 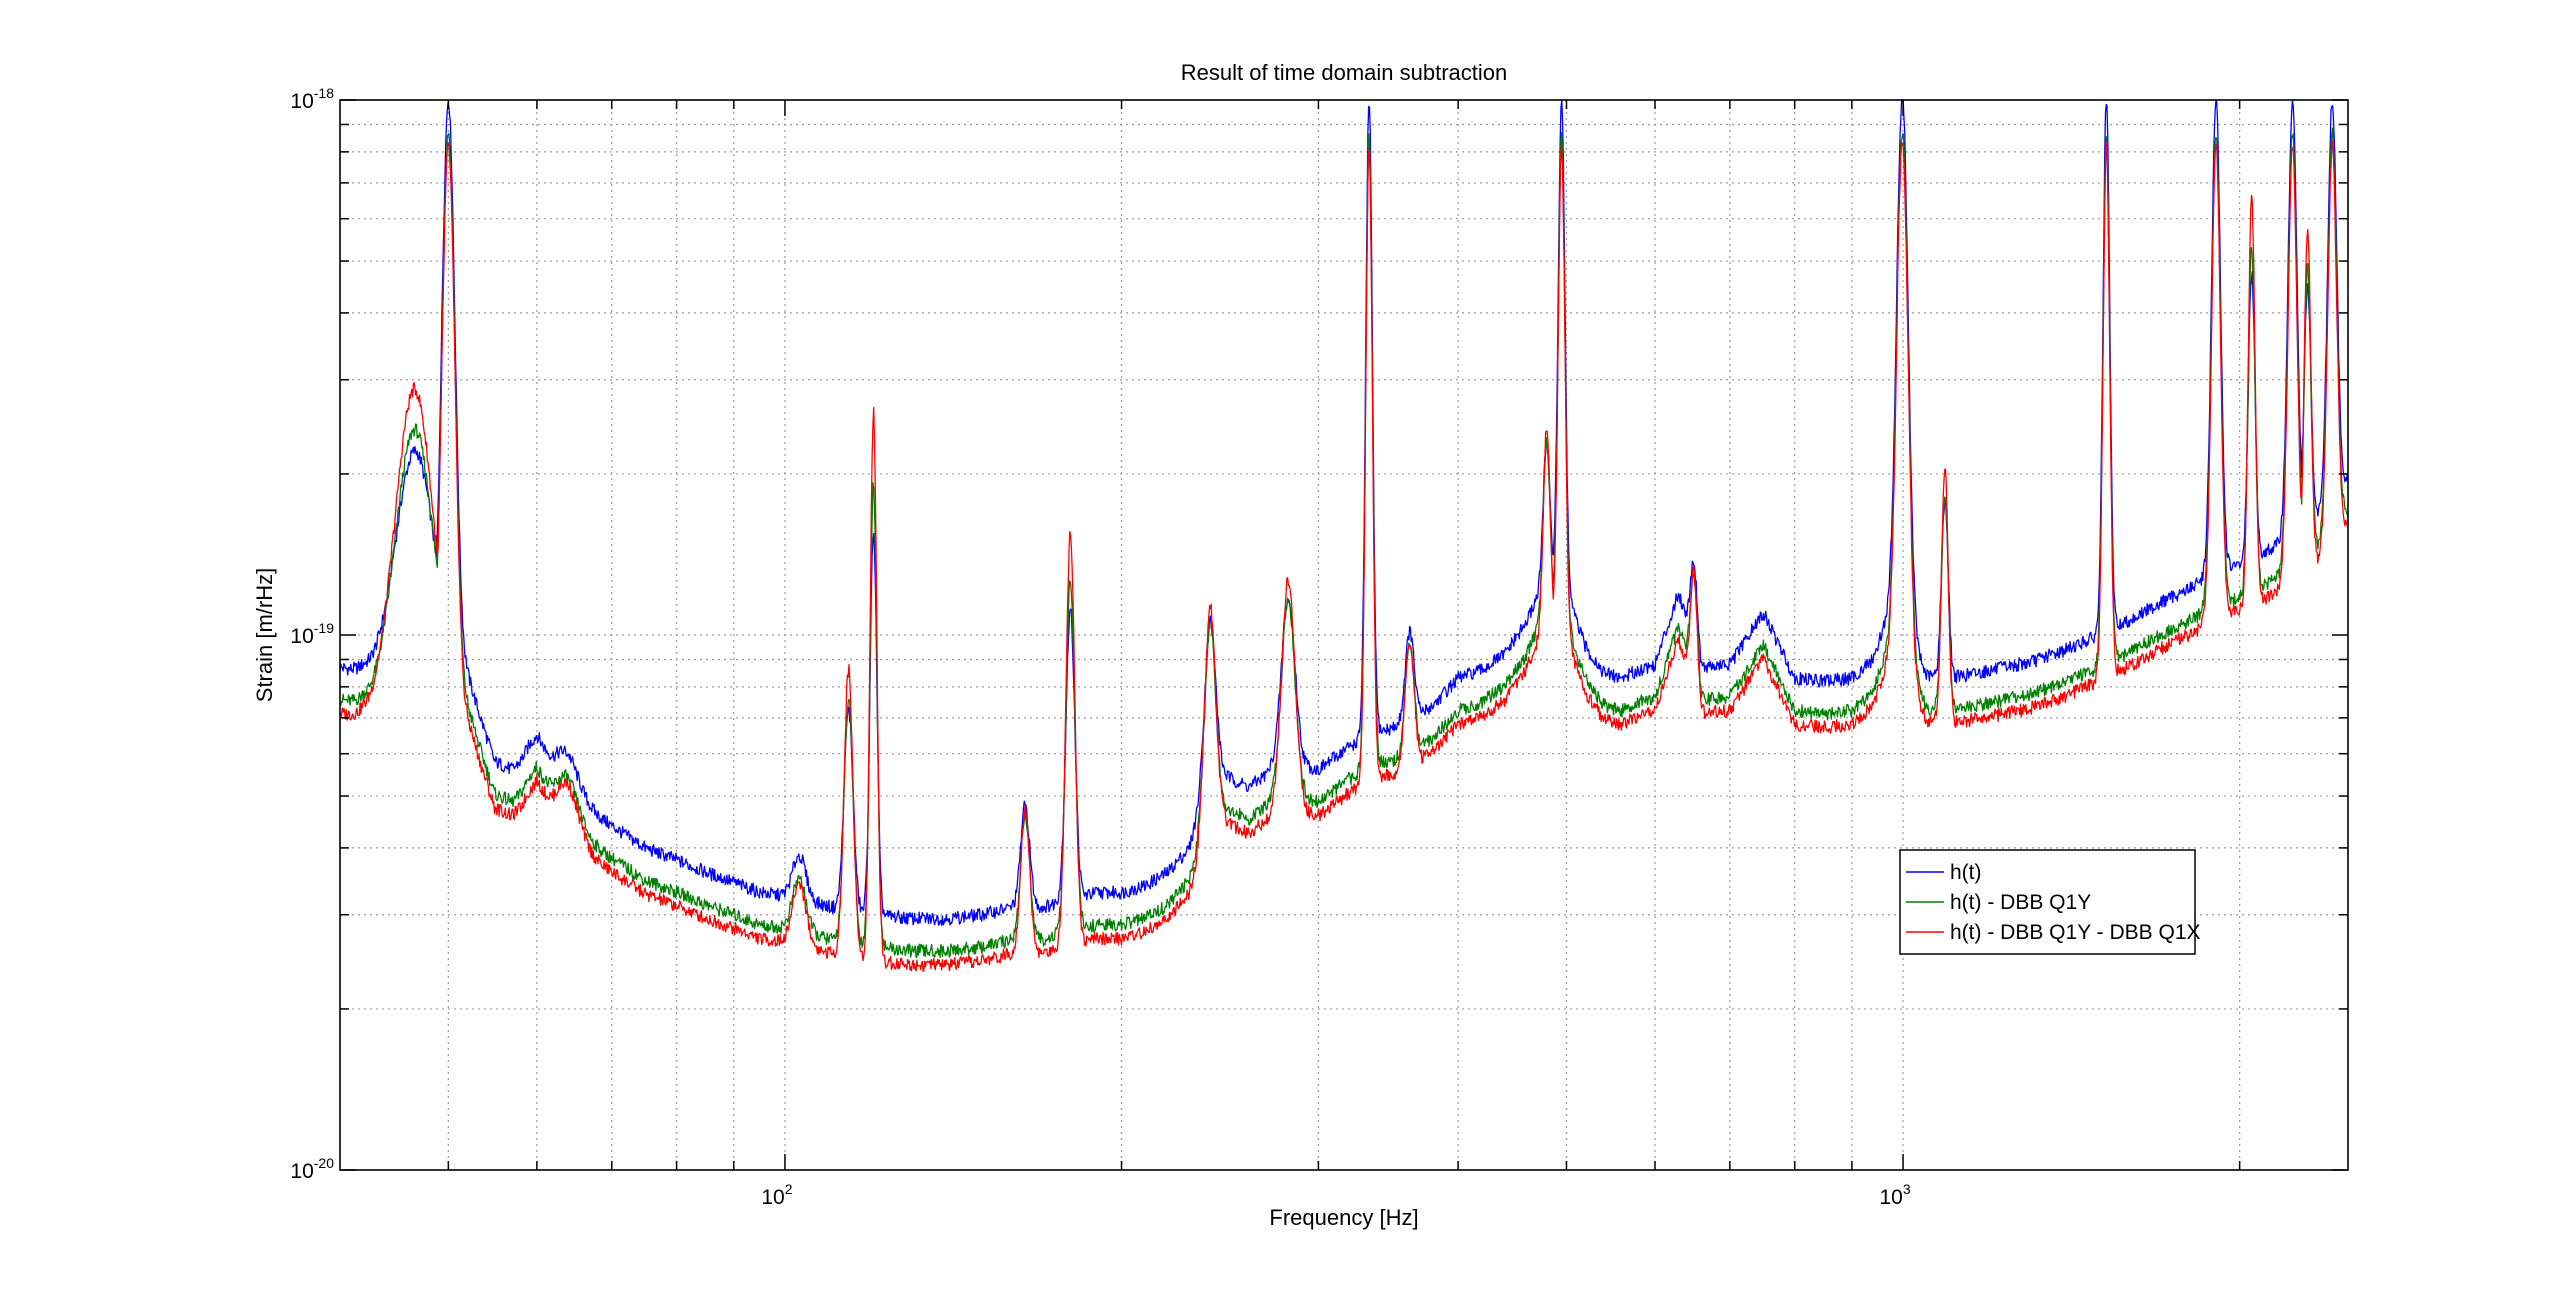 I want to click on y-axis-label: Strain [m/rHz], so click(x=264, y=635).